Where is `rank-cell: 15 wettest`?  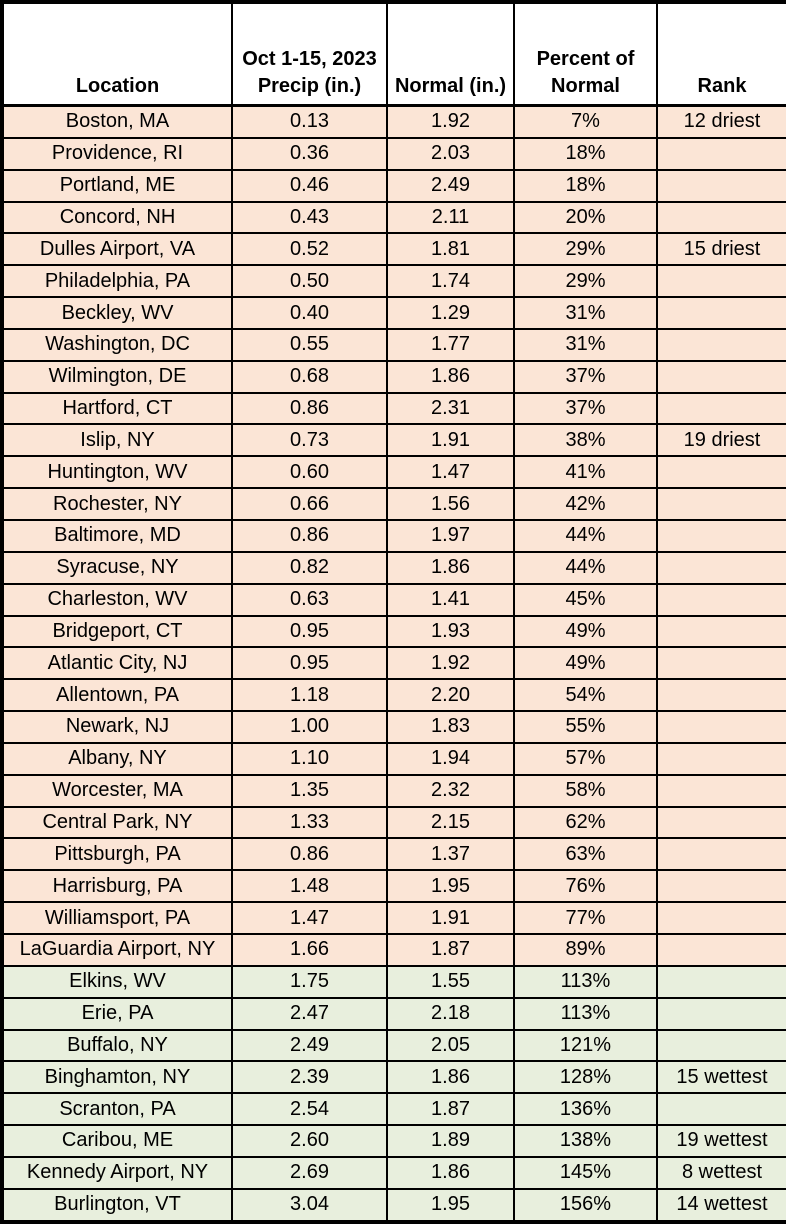
rank-cell: 15 wettest is located at coordinates (721, 1077).